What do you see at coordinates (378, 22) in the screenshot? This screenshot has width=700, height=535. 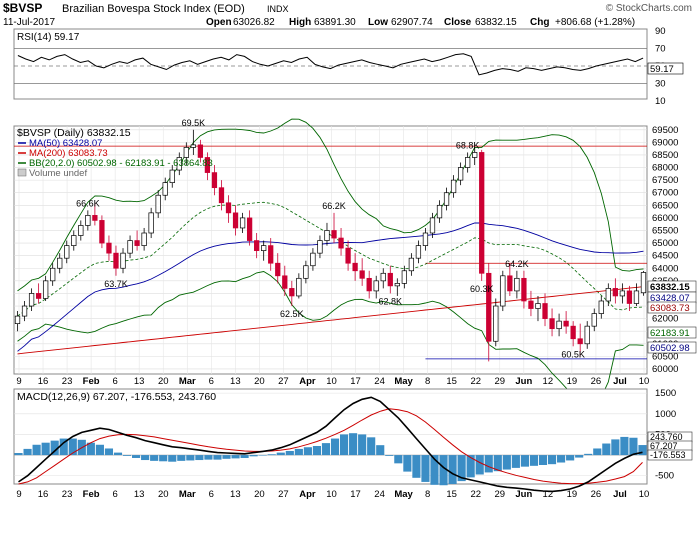 I see `ohlc-low-label: Low` at bounding box center [378, 22].